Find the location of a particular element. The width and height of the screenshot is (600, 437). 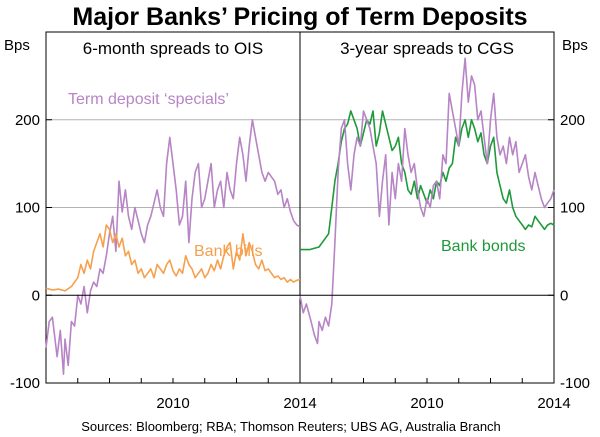

series-label-bonds: Bank bonds is located at coordinates (483, 246).